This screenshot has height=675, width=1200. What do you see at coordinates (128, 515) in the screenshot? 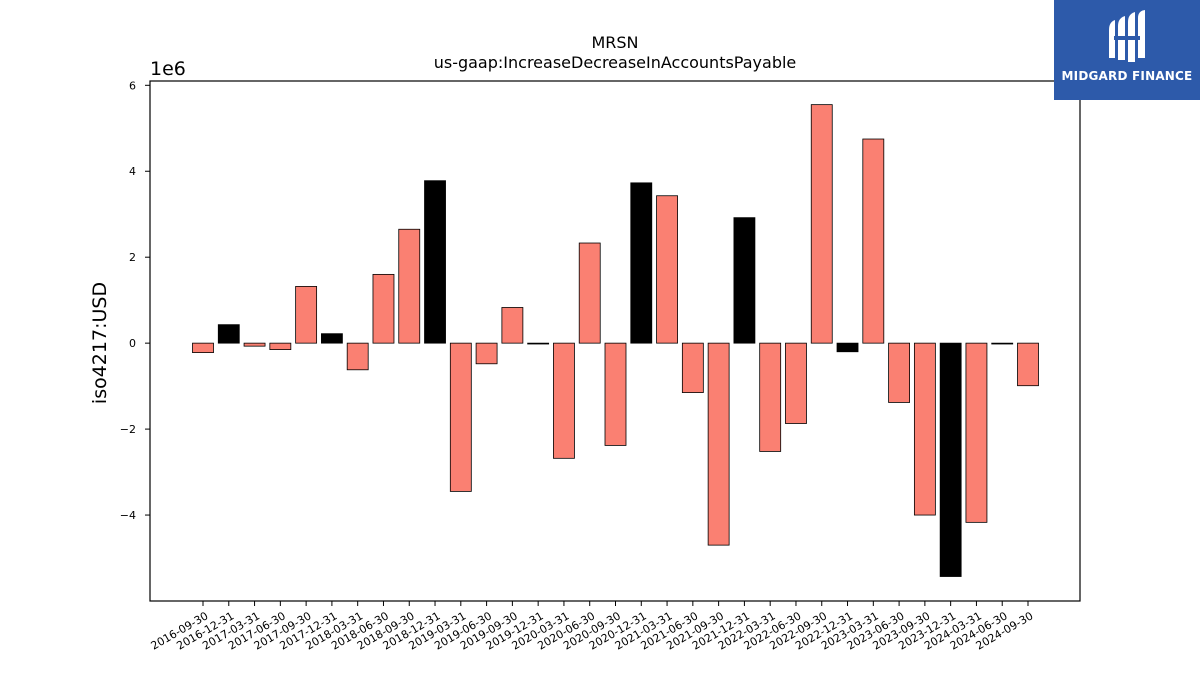
I see `y-tick-label: −4` at bounding box center [128, 515].